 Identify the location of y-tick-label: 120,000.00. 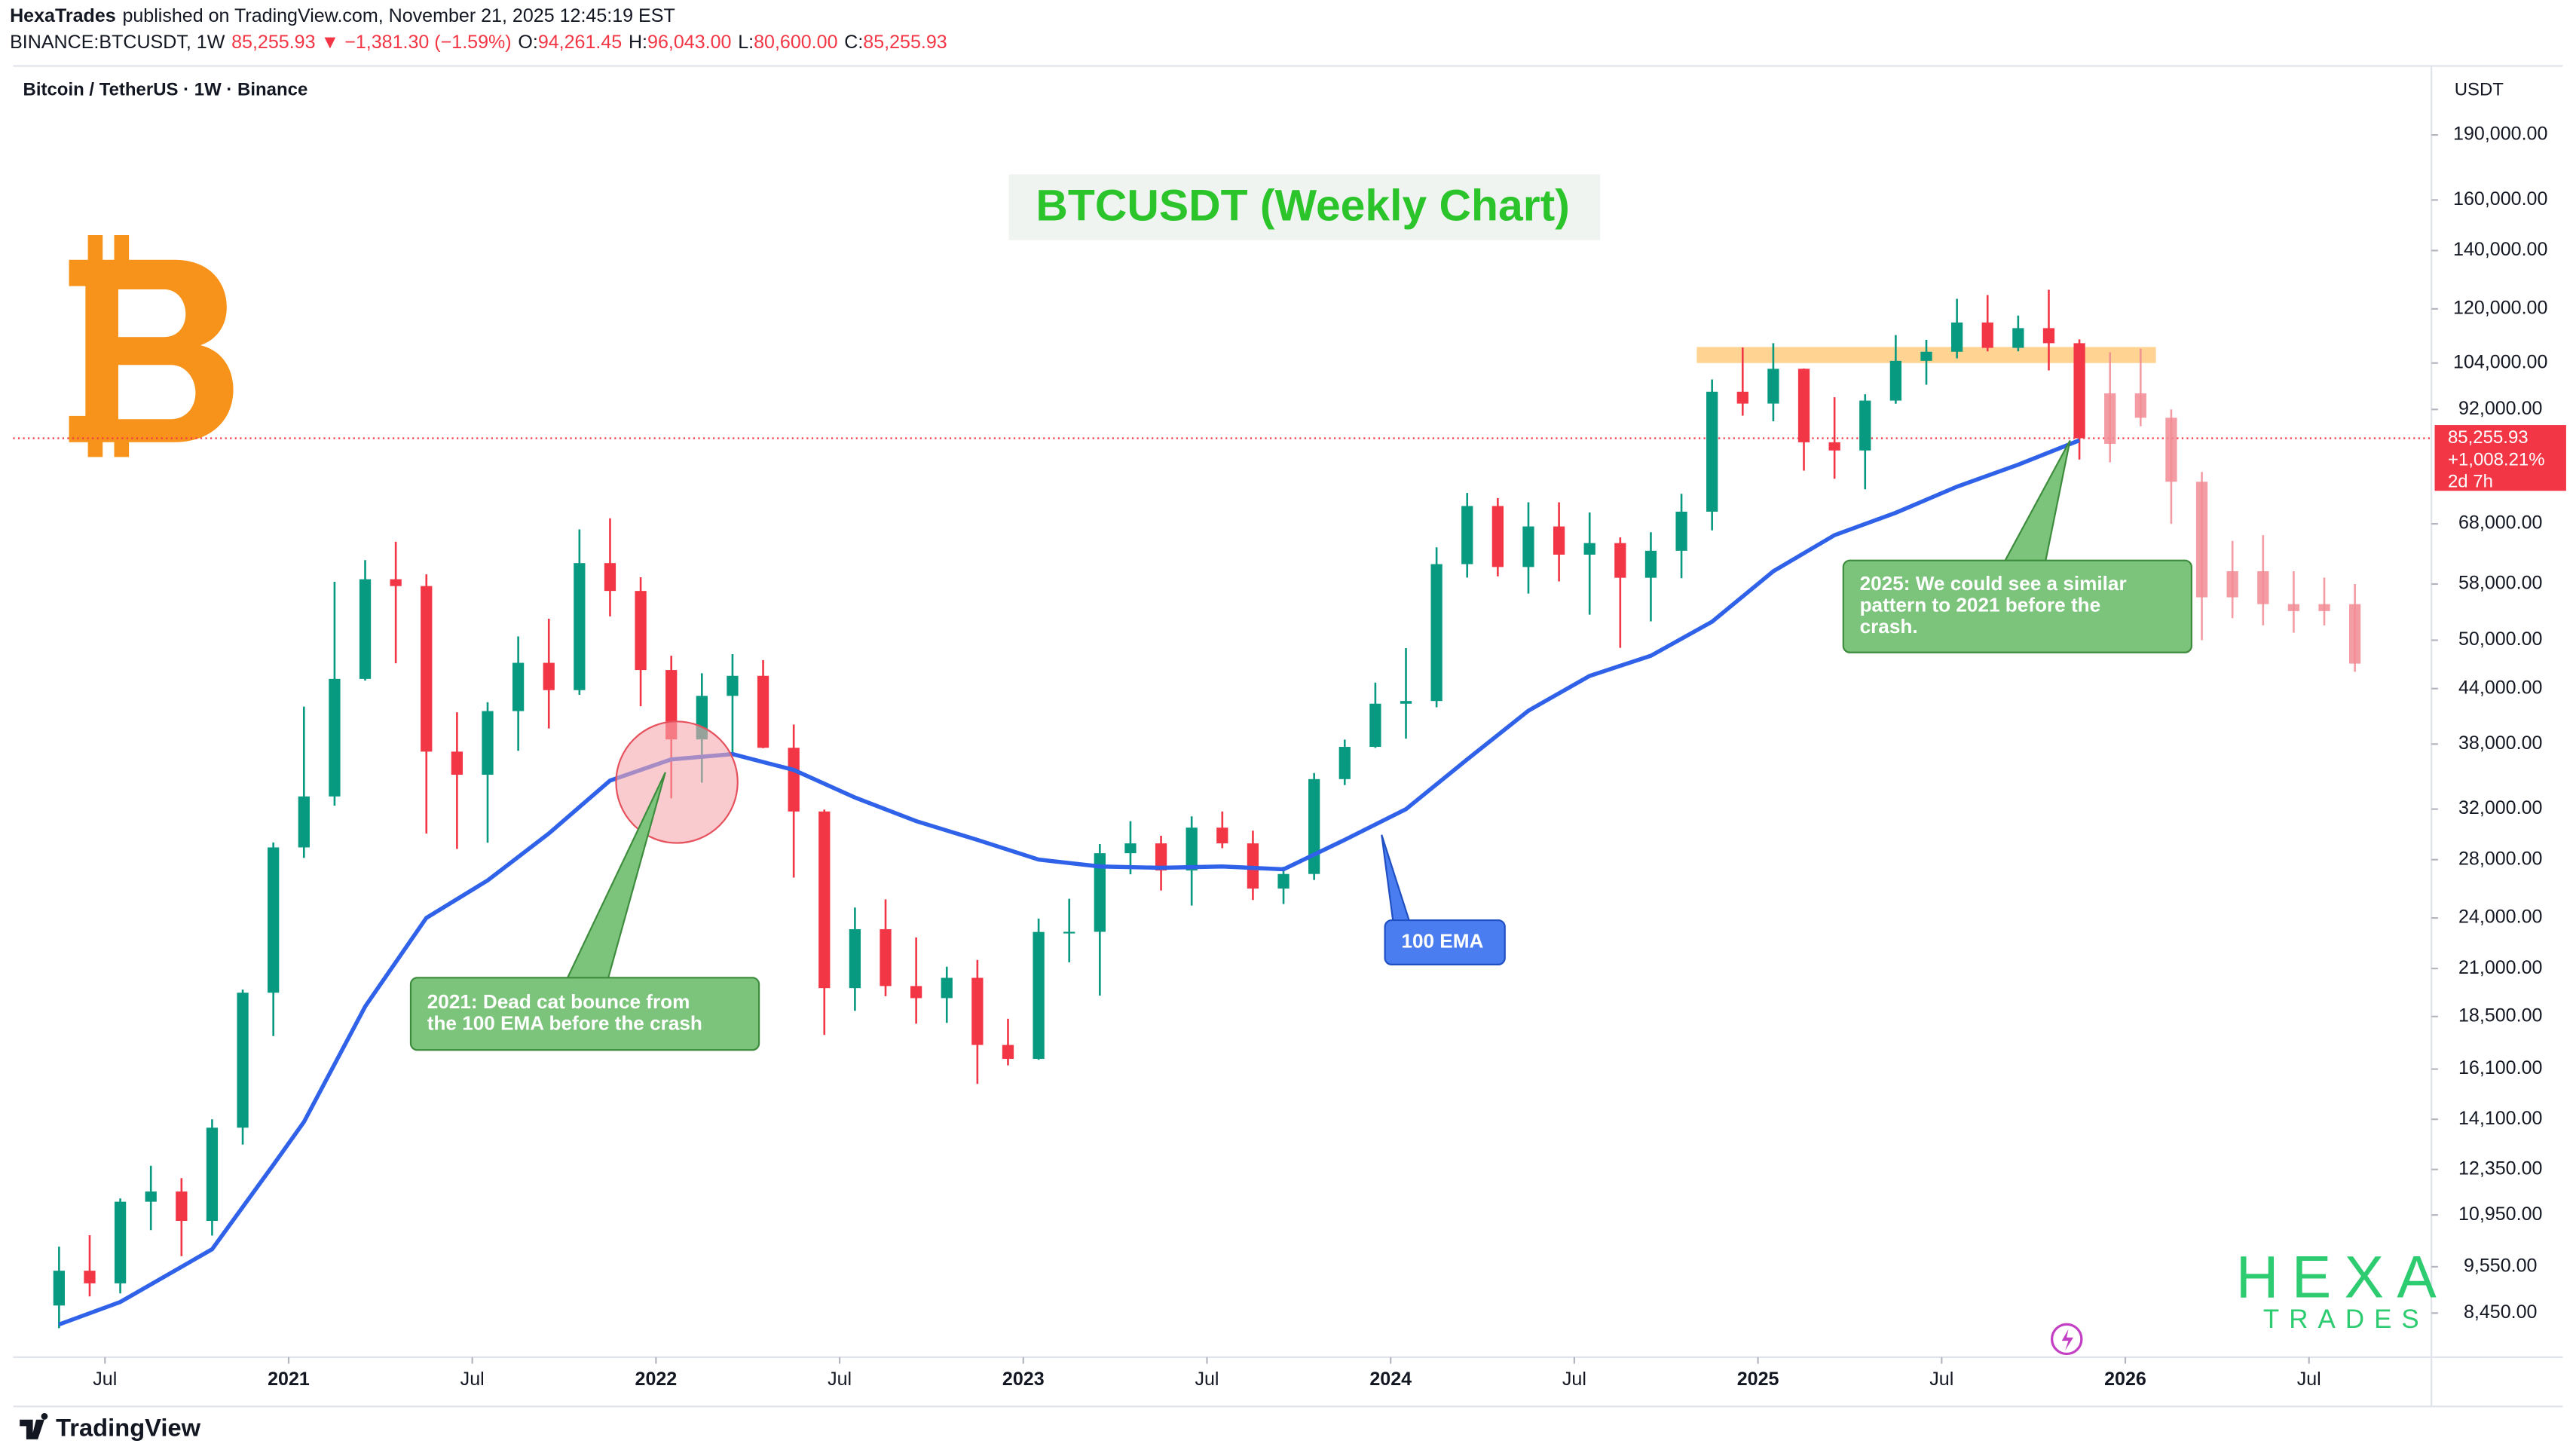
(2500, 307).